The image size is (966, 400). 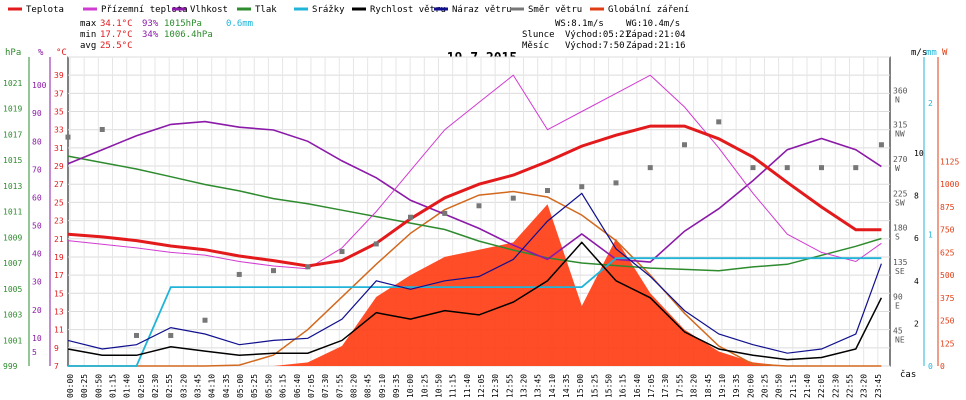 What do you see at coordinates (807, 386) in the screenshot?
I see `x-tick-label: 21:40` at bounding box center [807, 386].